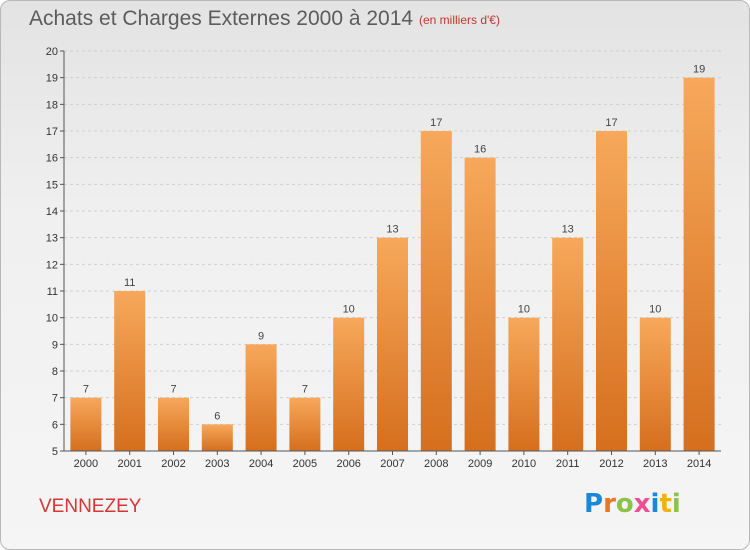  Describe the element at coordinates (52, 185) in the screenshot. I see `y-tick-label: 15` at that location.